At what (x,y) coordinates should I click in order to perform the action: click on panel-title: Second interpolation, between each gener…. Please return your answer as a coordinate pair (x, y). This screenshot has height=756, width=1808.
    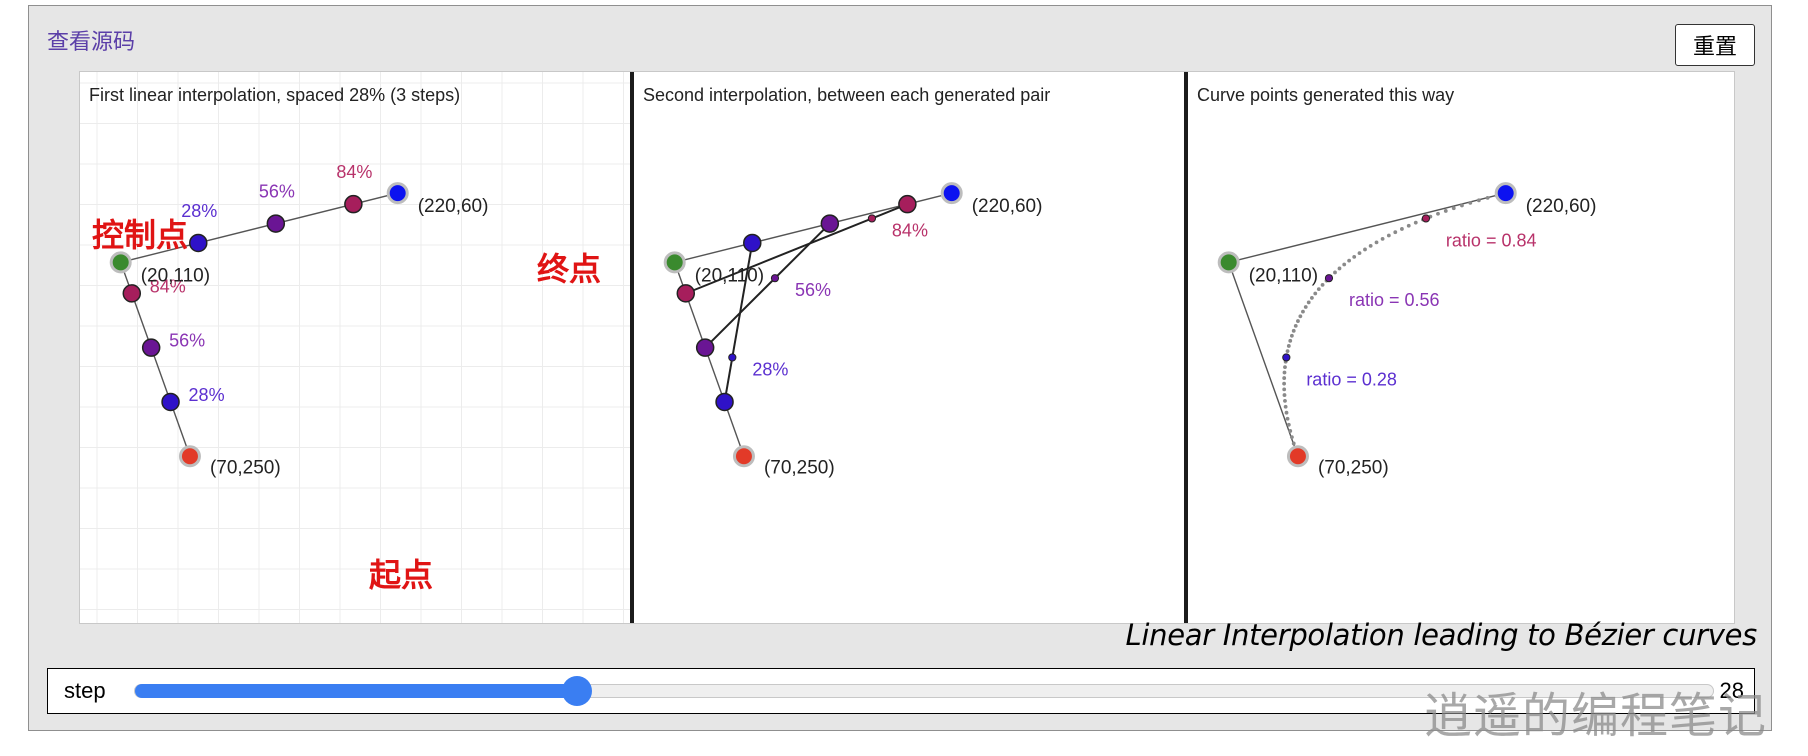
    Looking at the image, I should click on (846, 95).